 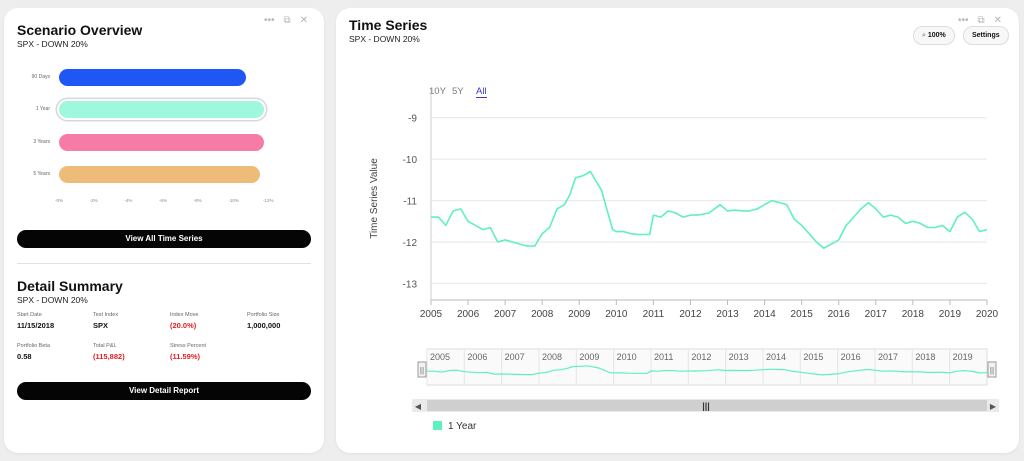 What do you see at coordinates (59, 200) in the screenshot?
I see `x-tick-label: -0%` at bounding box center [59, 200].